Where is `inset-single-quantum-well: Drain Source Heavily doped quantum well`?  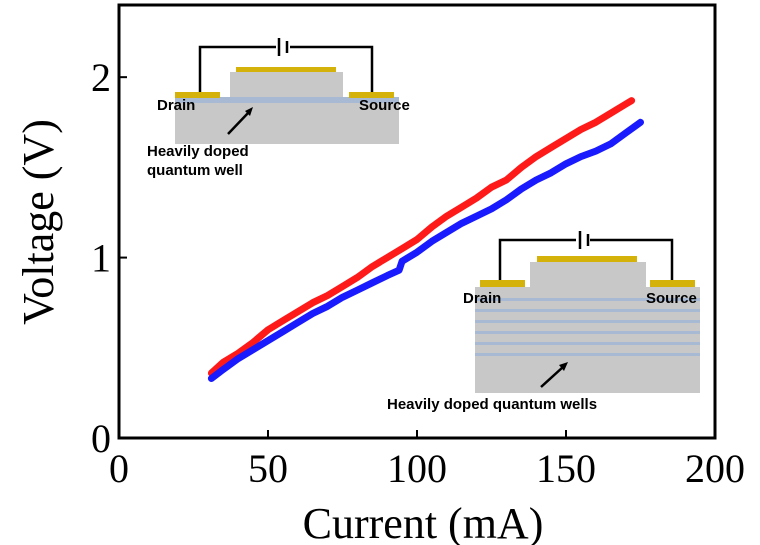
inset-single-quantum-well: Drain Source Heavily doped quantum well is located at coordinates (278, 108).